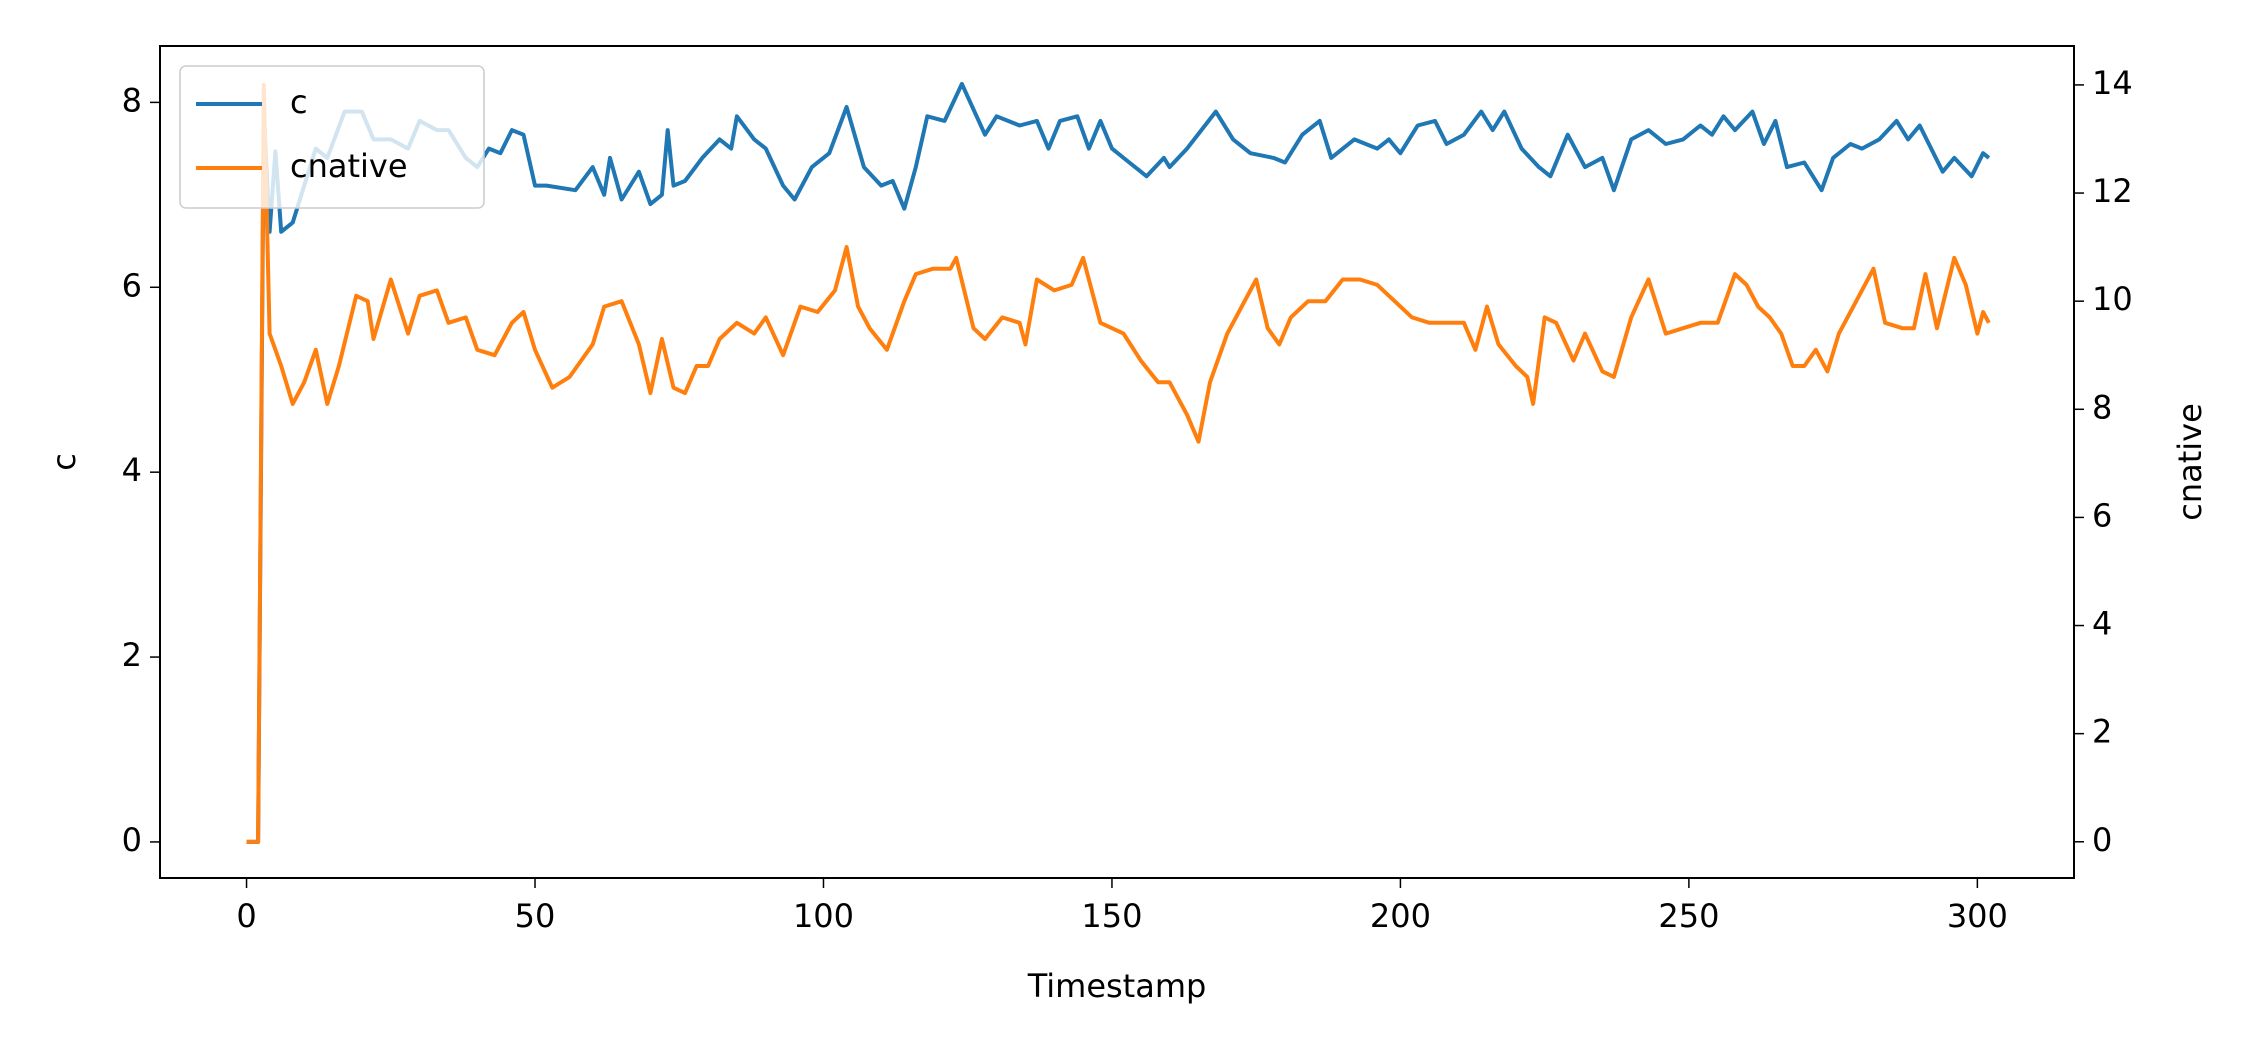 The height and width of the screenshot is (1050, 2250). I want to click on y-tick-label: 4, so click(132, 470).